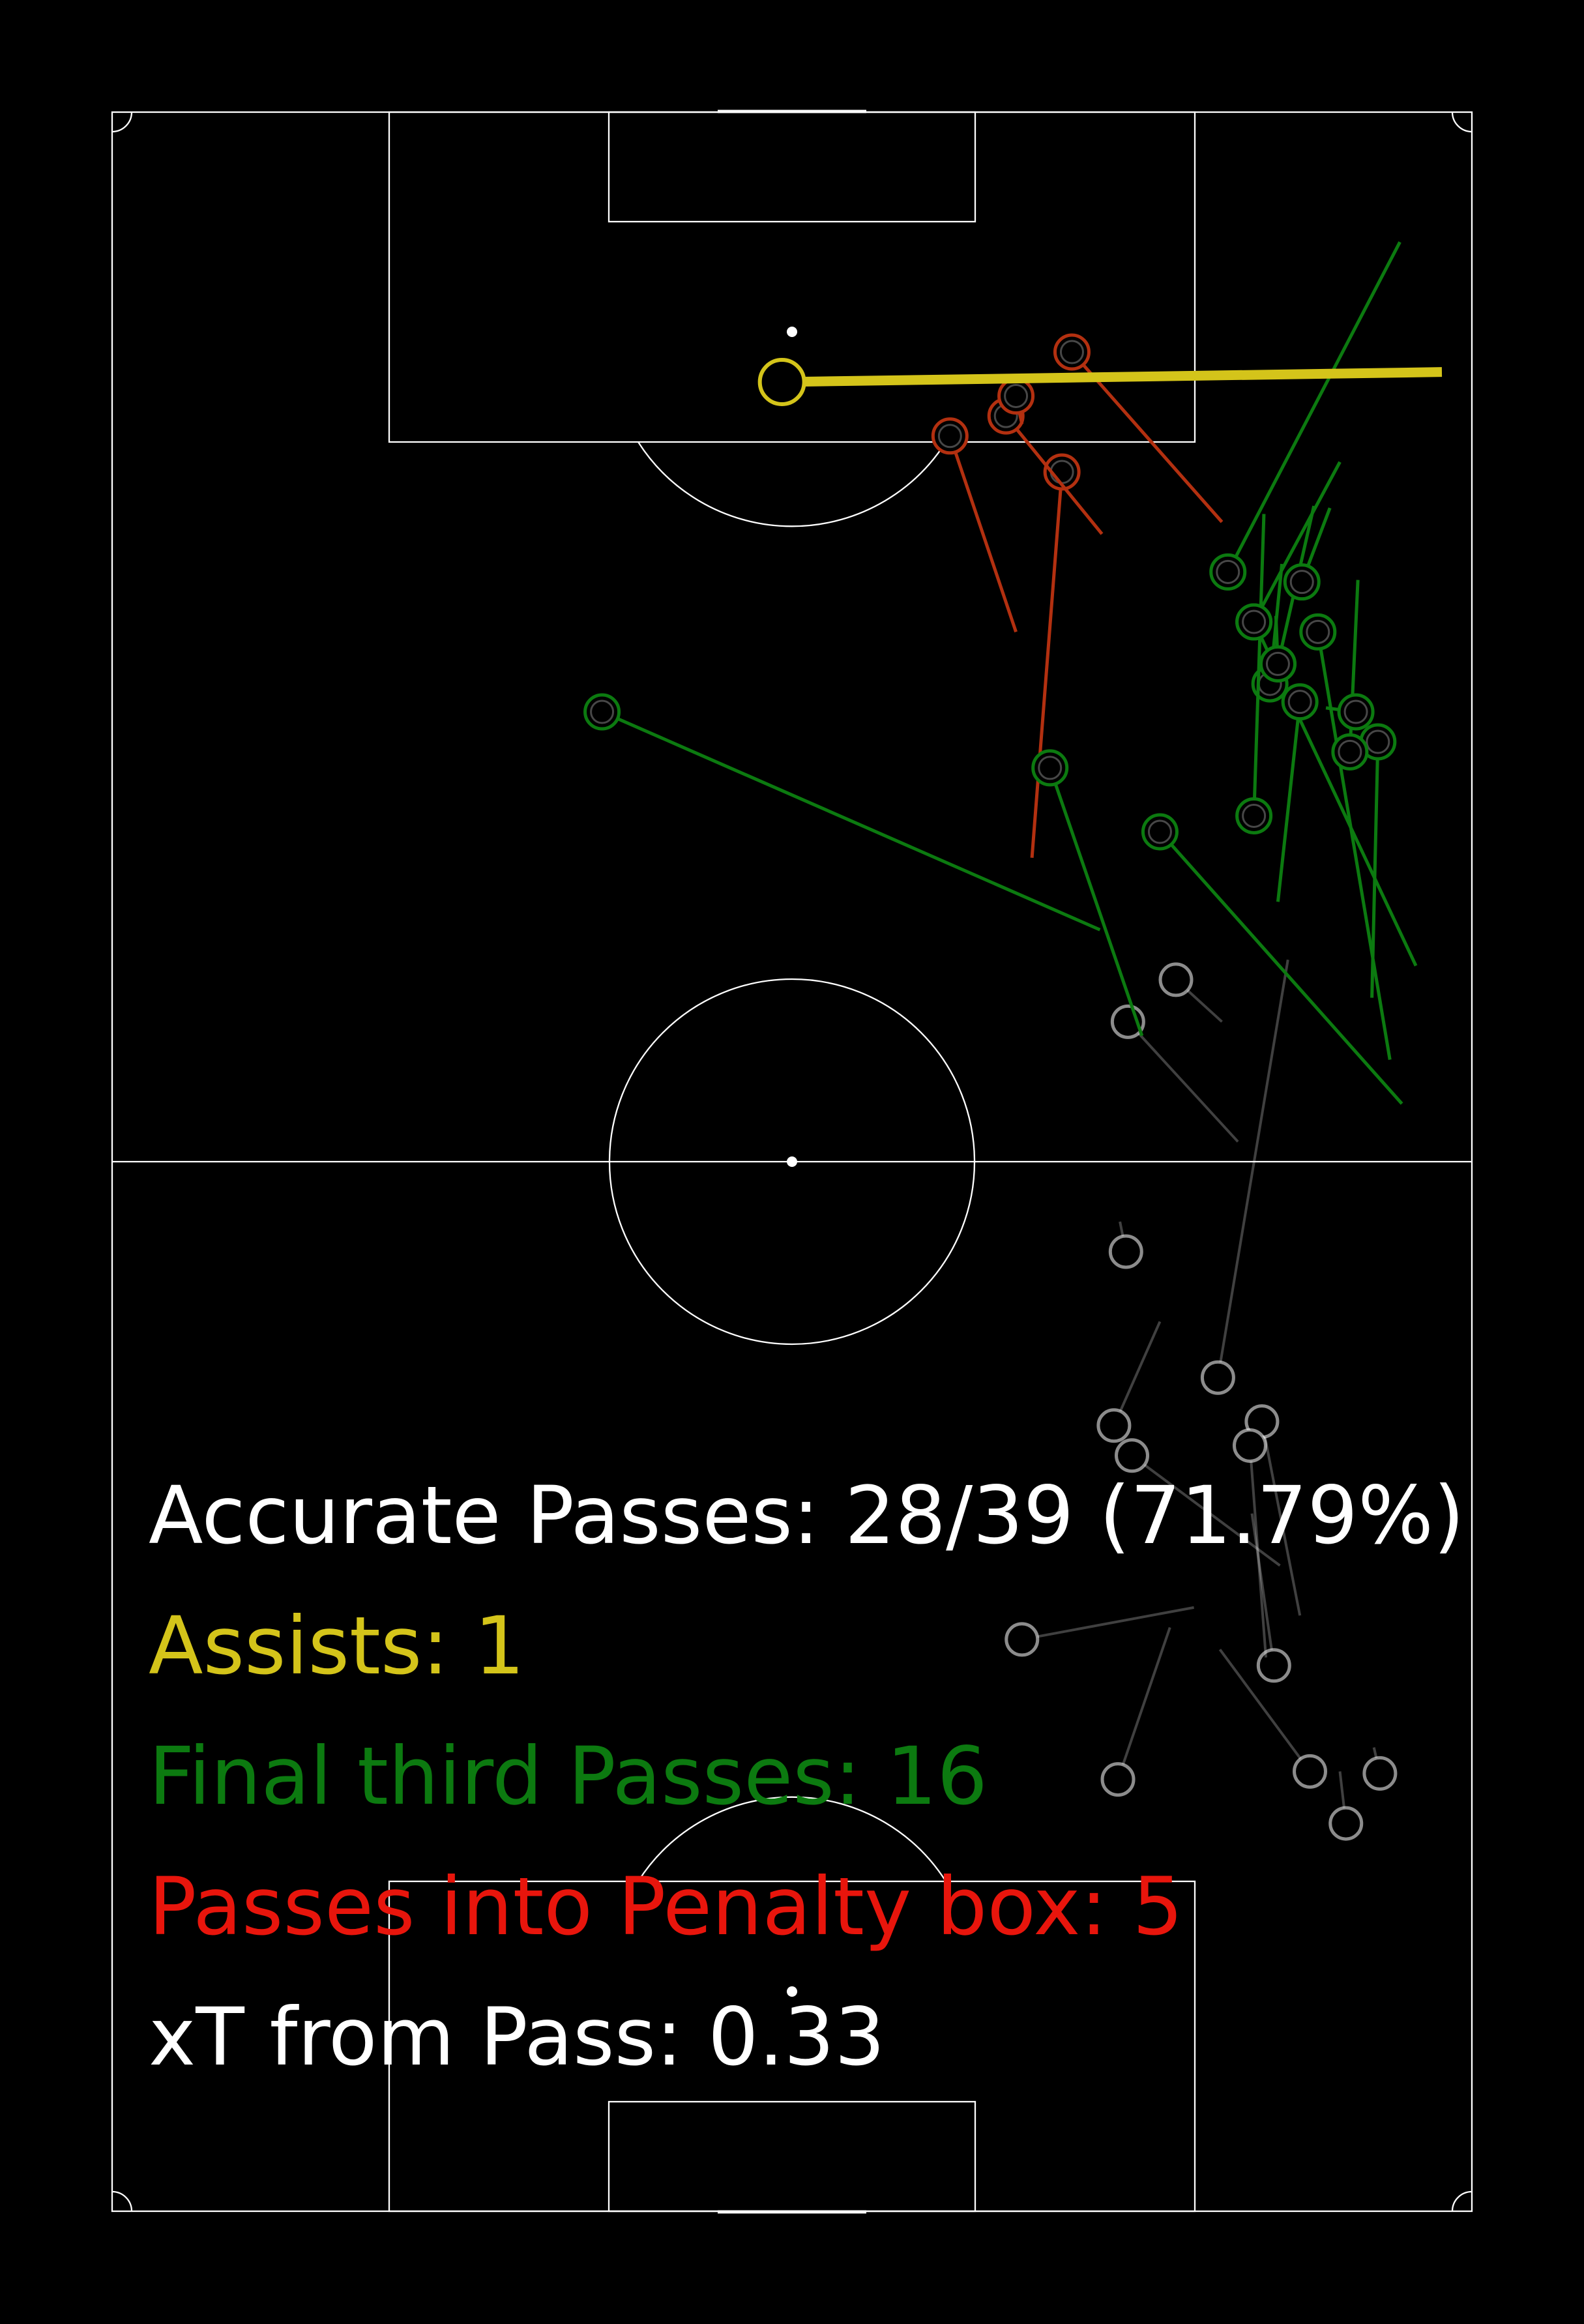 The image size is (1584, 2324). I want to click on top-penalty-spot, so click(792, 332).